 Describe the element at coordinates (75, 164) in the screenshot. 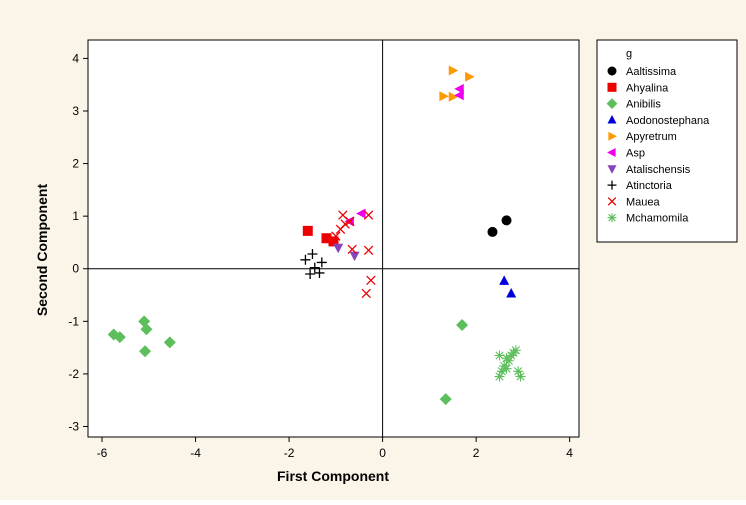

I see `y-tick-label: 2` at that location.